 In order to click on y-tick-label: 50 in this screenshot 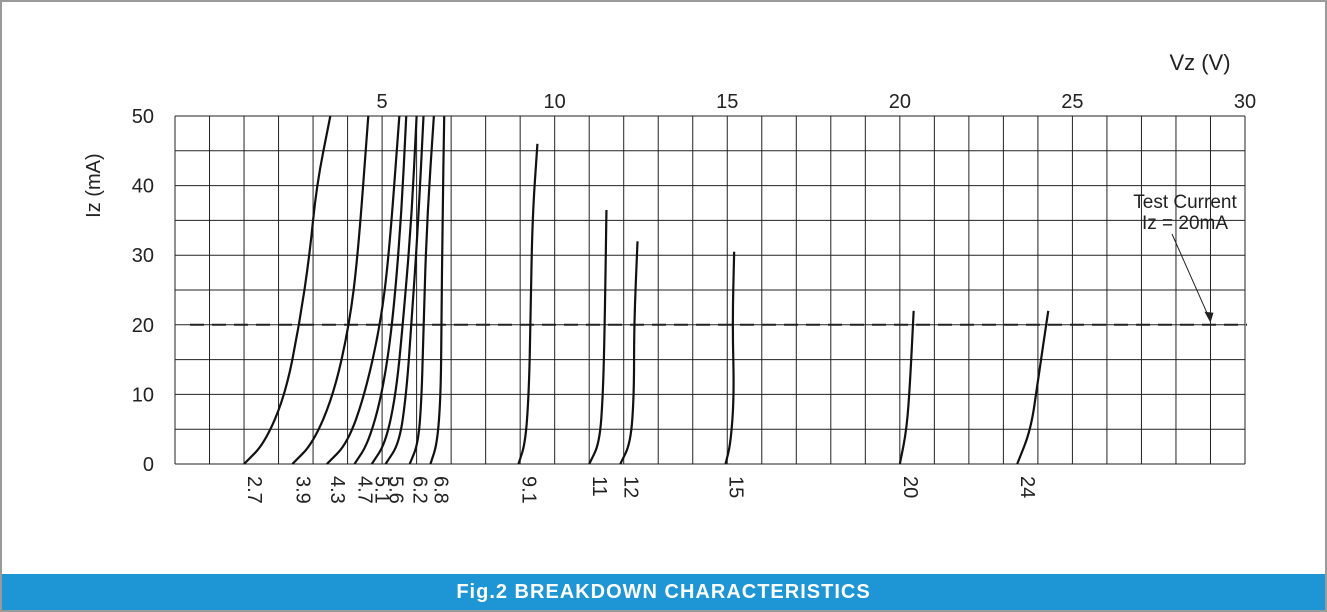, I will do `click(143, 117)`.